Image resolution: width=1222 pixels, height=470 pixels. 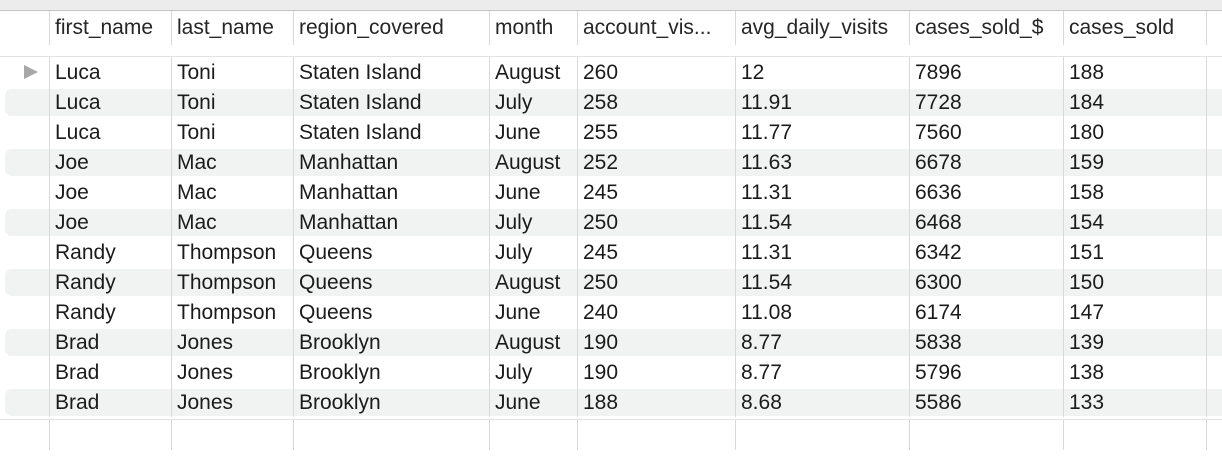 What do you see at coordinates (822, 162) in the screenshot?
I see `cell-avg-daily-visits: 11.63` at bounding box center [822, 162].